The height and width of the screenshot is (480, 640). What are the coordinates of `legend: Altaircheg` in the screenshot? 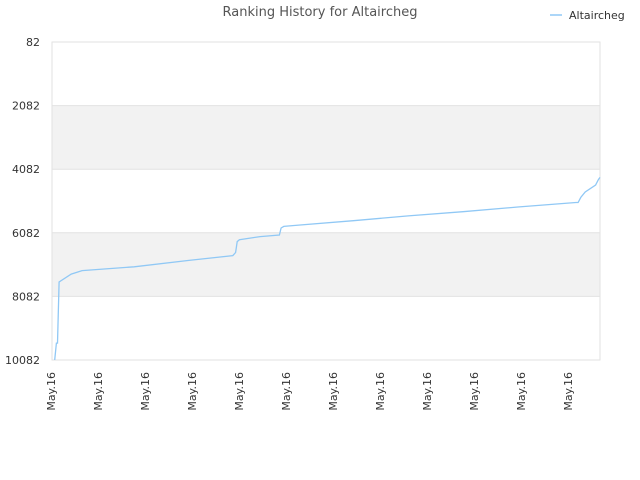 It's located at (587, 15).